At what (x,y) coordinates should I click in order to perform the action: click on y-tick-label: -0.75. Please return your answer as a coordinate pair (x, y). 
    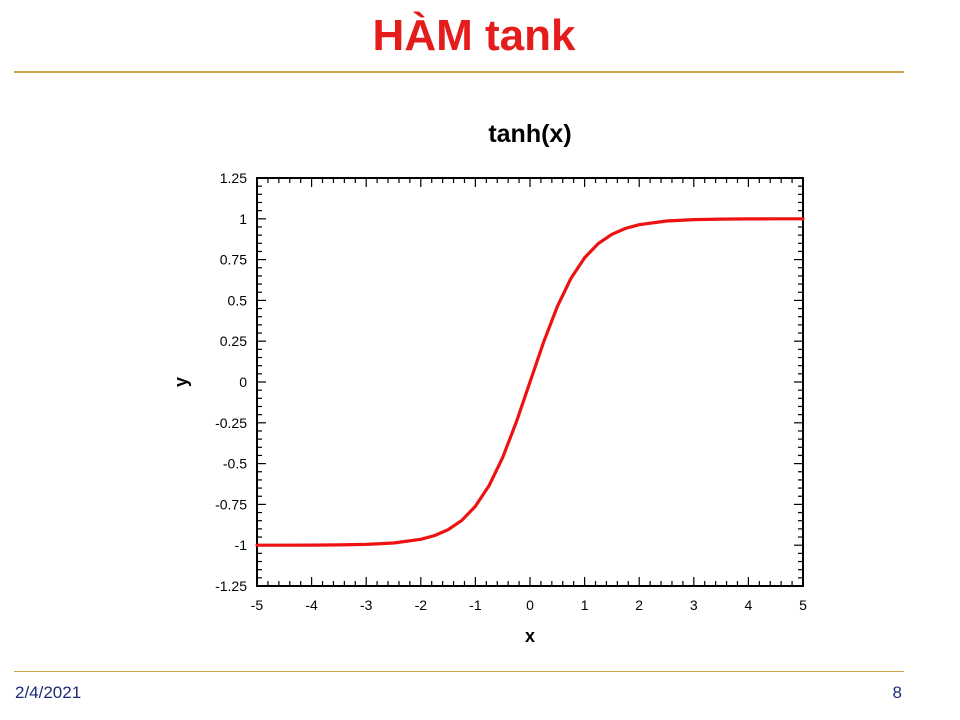
    Looking at the image, I should click on (231, 504).